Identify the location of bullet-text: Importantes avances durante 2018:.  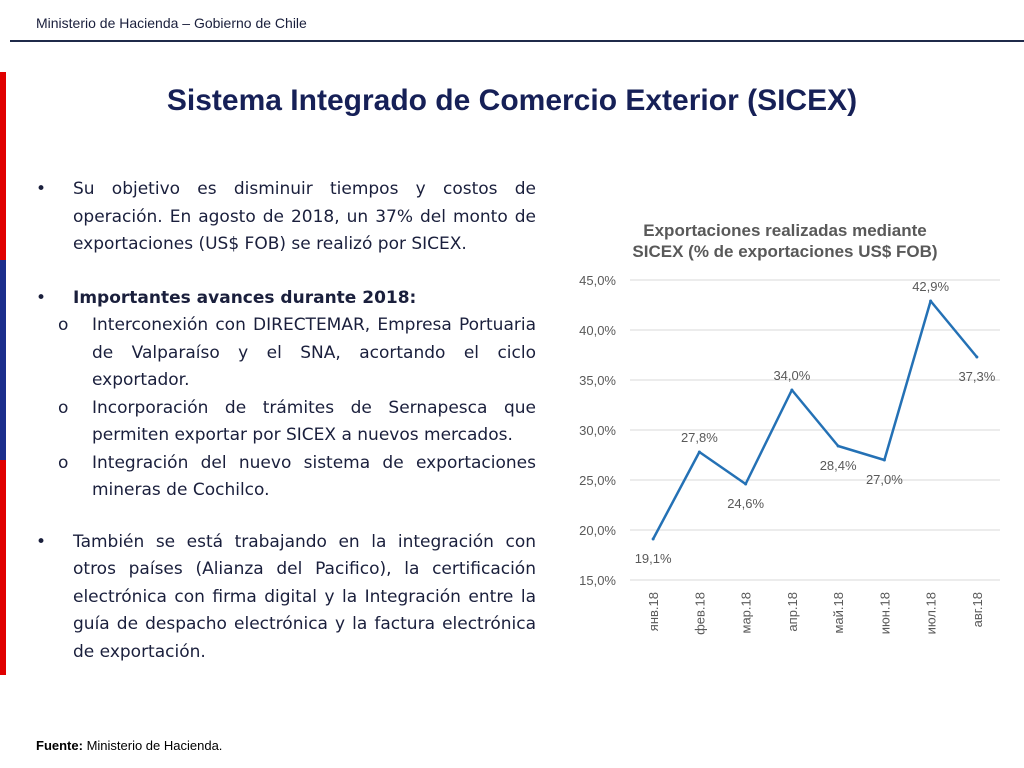
(245, 297).